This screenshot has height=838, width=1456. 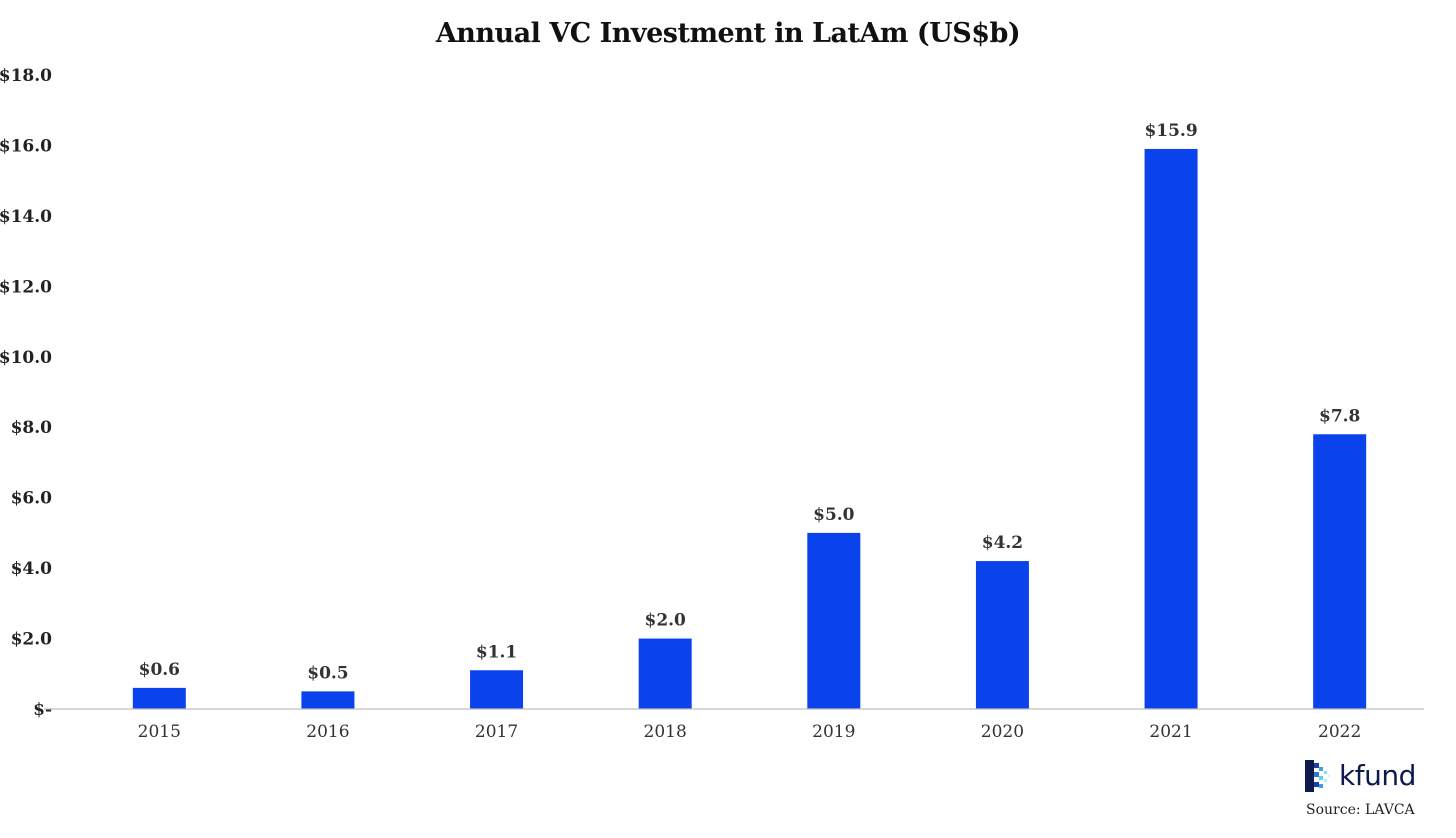 I want to click on x-tick-label: 2020, so click(x=1002, y=732).